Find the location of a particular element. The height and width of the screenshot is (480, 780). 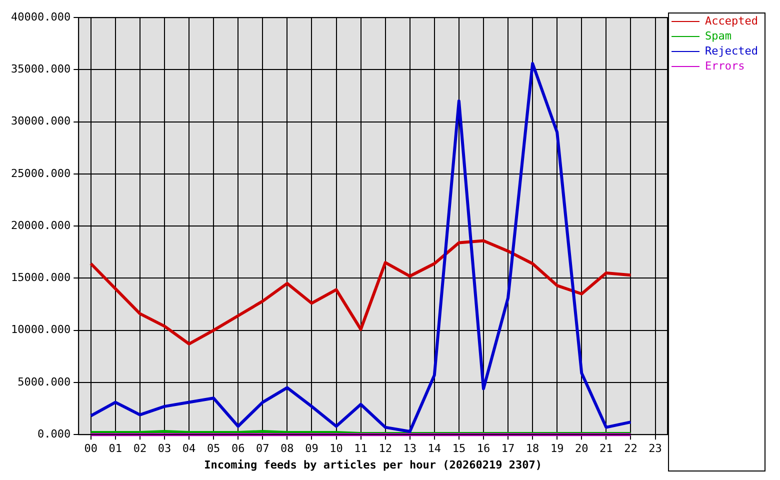

x-tick-label: 22 is located at coordinates (631, 449).